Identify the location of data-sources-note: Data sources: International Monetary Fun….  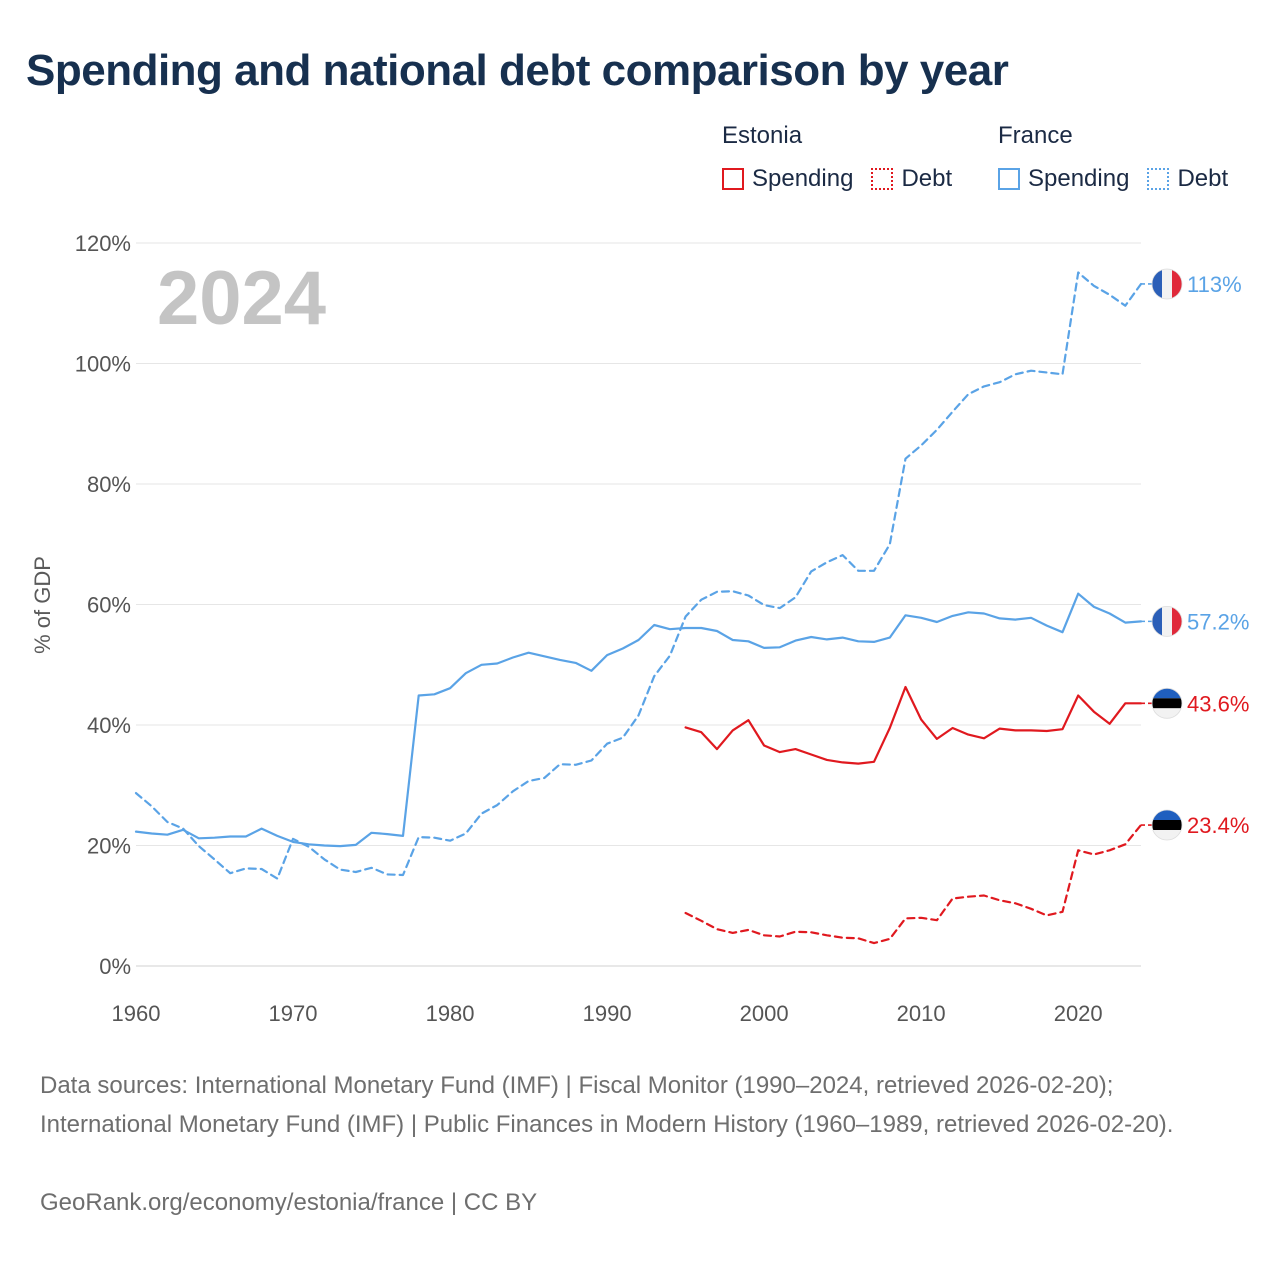
(607, 1105).